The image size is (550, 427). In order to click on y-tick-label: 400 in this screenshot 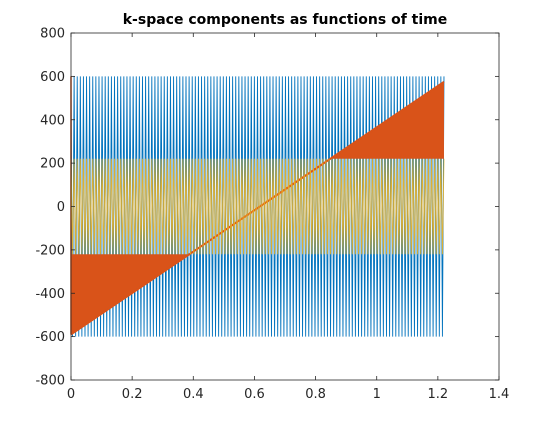, I will do `click(52, 120)`.